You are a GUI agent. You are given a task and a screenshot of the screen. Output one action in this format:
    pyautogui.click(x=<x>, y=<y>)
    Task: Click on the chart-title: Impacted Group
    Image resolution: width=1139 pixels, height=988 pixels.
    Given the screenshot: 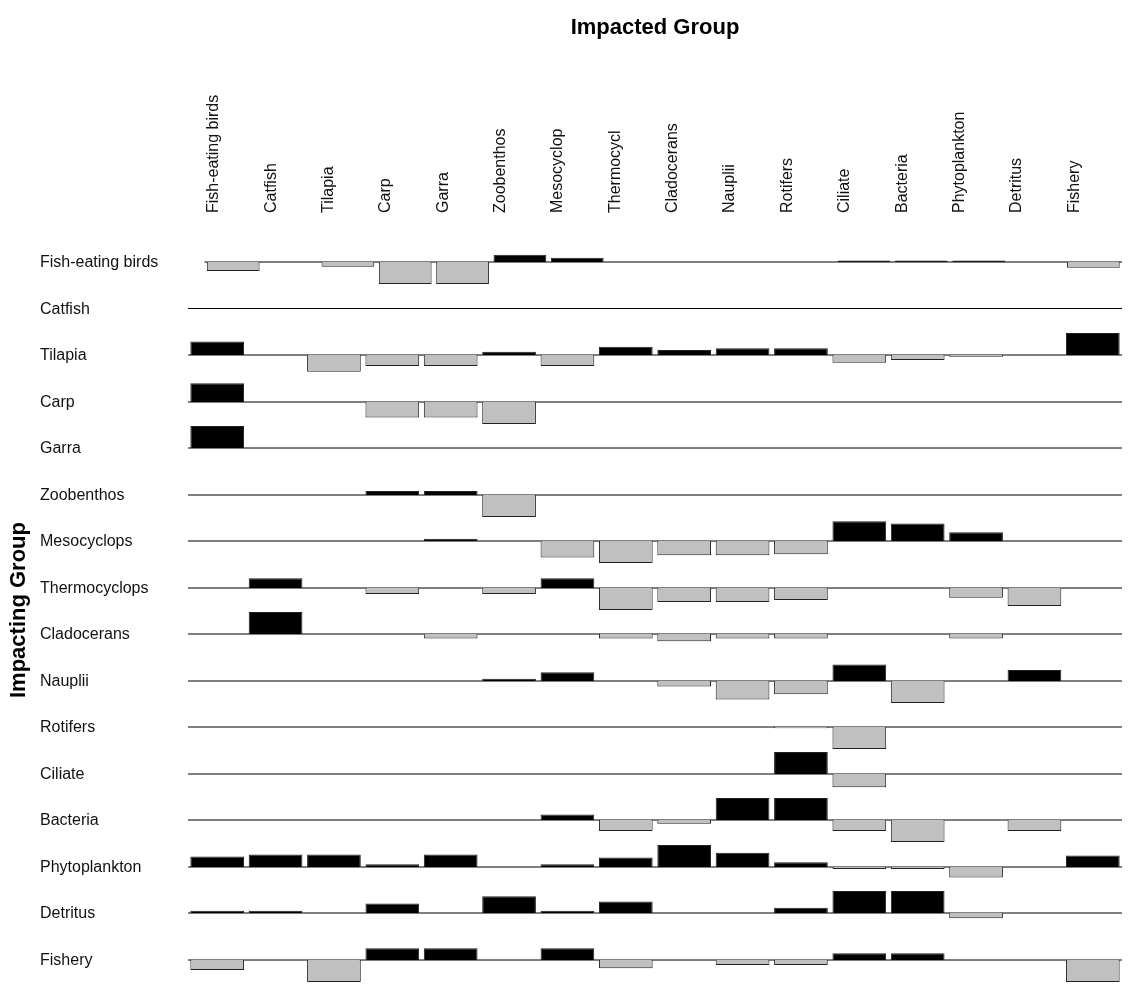 What is the action you would take?
    pyautogui.click(x=655, y=27)
    